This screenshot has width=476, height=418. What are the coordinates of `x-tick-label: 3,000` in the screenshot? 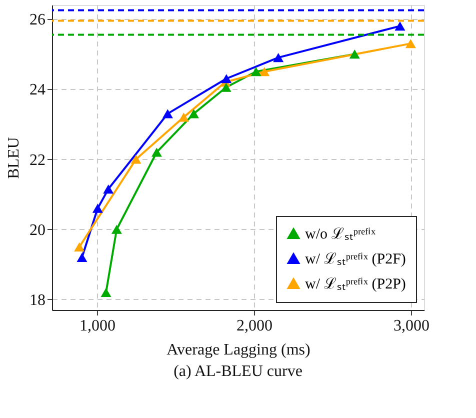 It's located at (411, 326).